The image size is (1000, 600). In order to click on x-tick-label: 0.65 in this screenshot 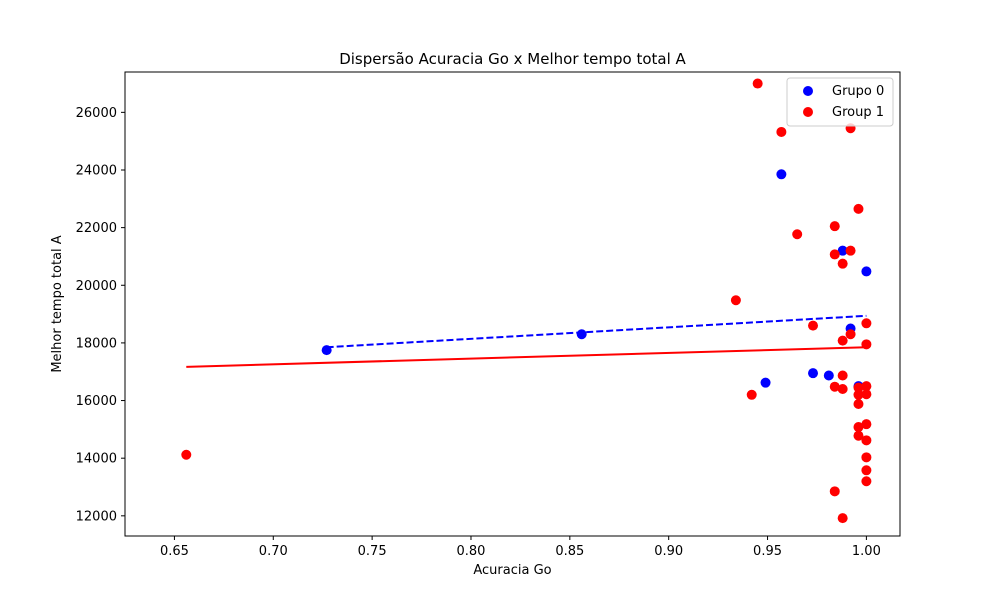, I will do `click(174, 551)`.